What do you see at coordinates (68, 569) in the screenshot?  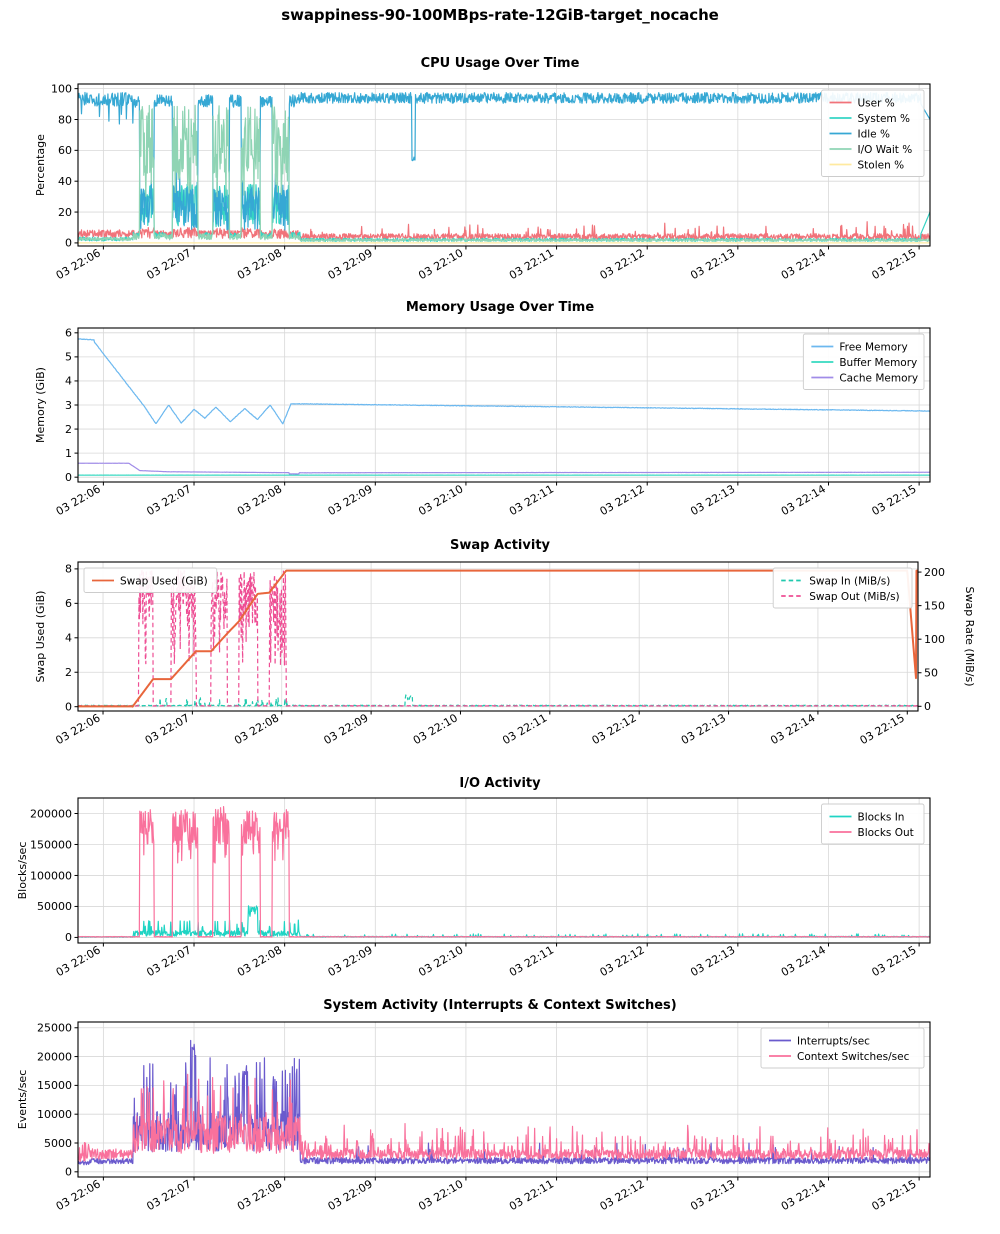 I see `y-tick-label: 8` at bounding box center [68, 569].